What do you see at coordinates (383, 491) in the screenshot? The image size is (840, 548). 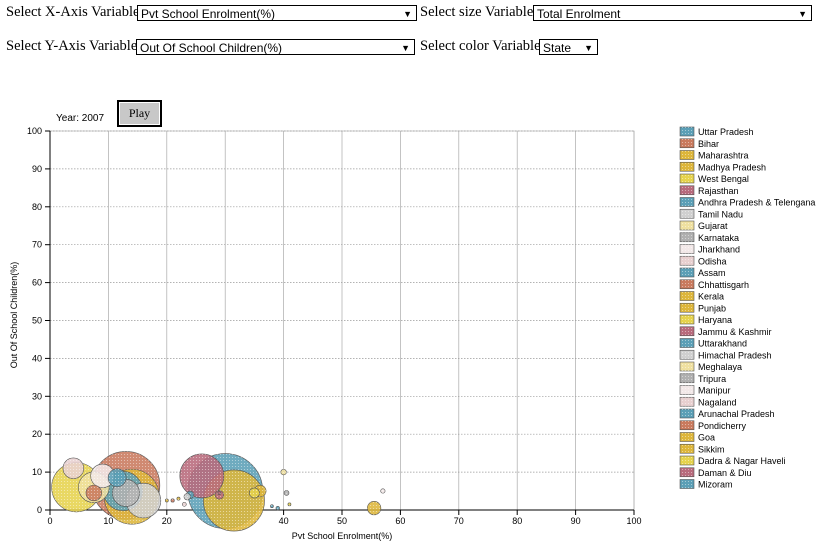 I see `bubble-manipur` at bounding box center [383, 491].